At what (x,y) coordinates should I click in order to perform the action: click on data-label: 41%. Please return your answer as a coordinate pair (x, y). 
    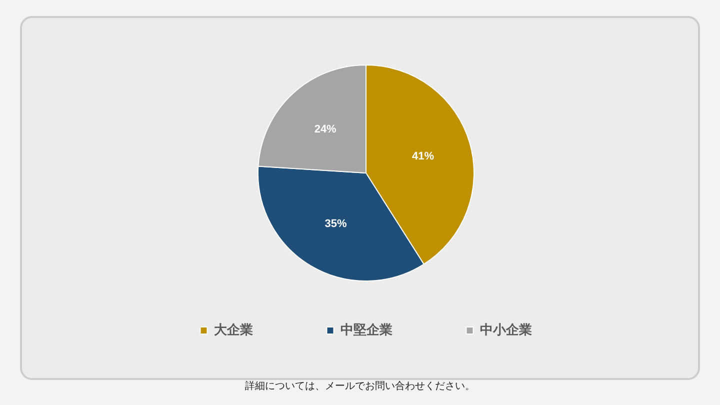
    Looking at the image, I should click on (423, 156).